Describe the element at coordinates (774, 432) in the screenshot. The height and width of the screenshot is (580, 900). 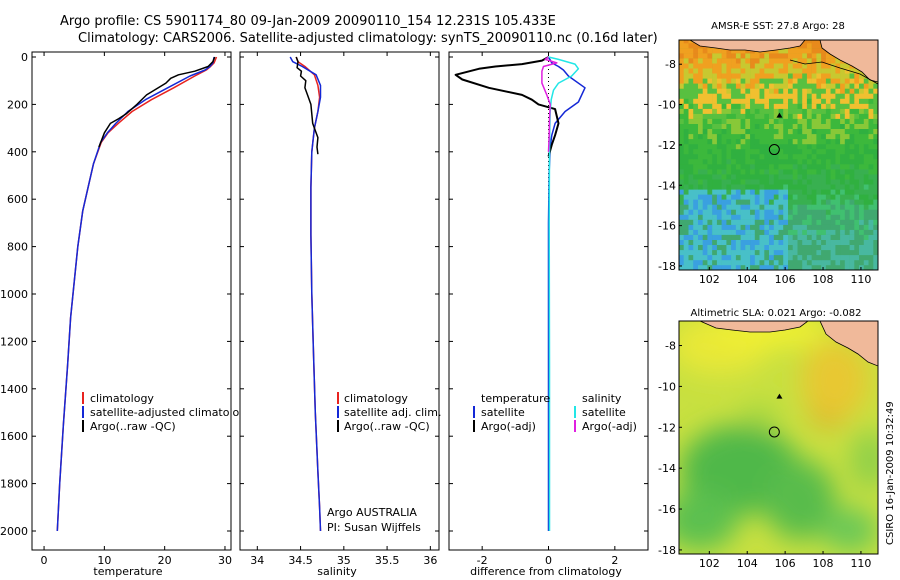
I see `argo-position-marker` at that location.